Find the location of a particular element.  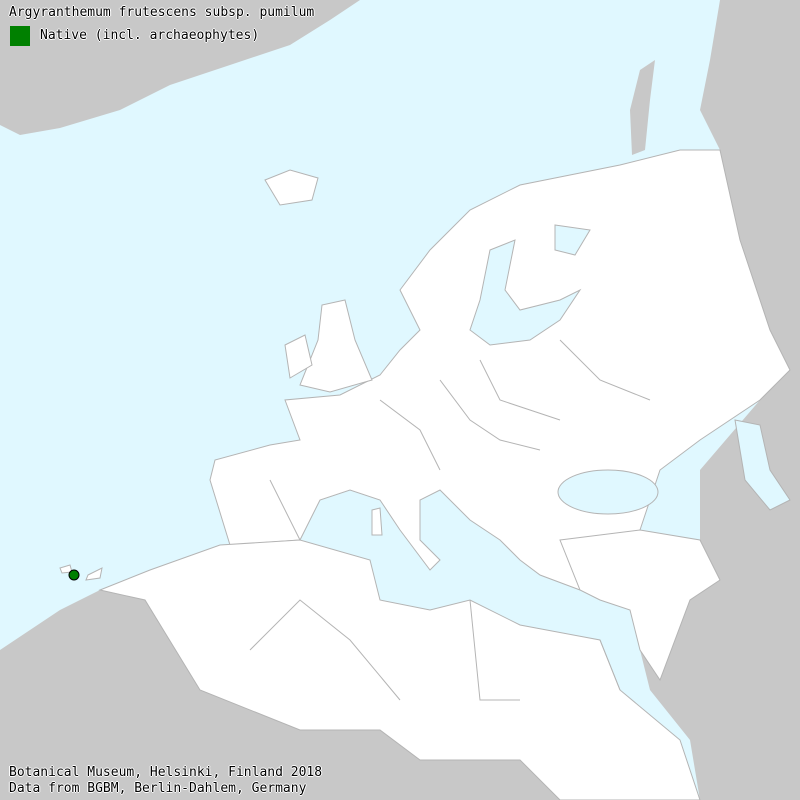

baltic-sea is located at coordinates (525, 292).